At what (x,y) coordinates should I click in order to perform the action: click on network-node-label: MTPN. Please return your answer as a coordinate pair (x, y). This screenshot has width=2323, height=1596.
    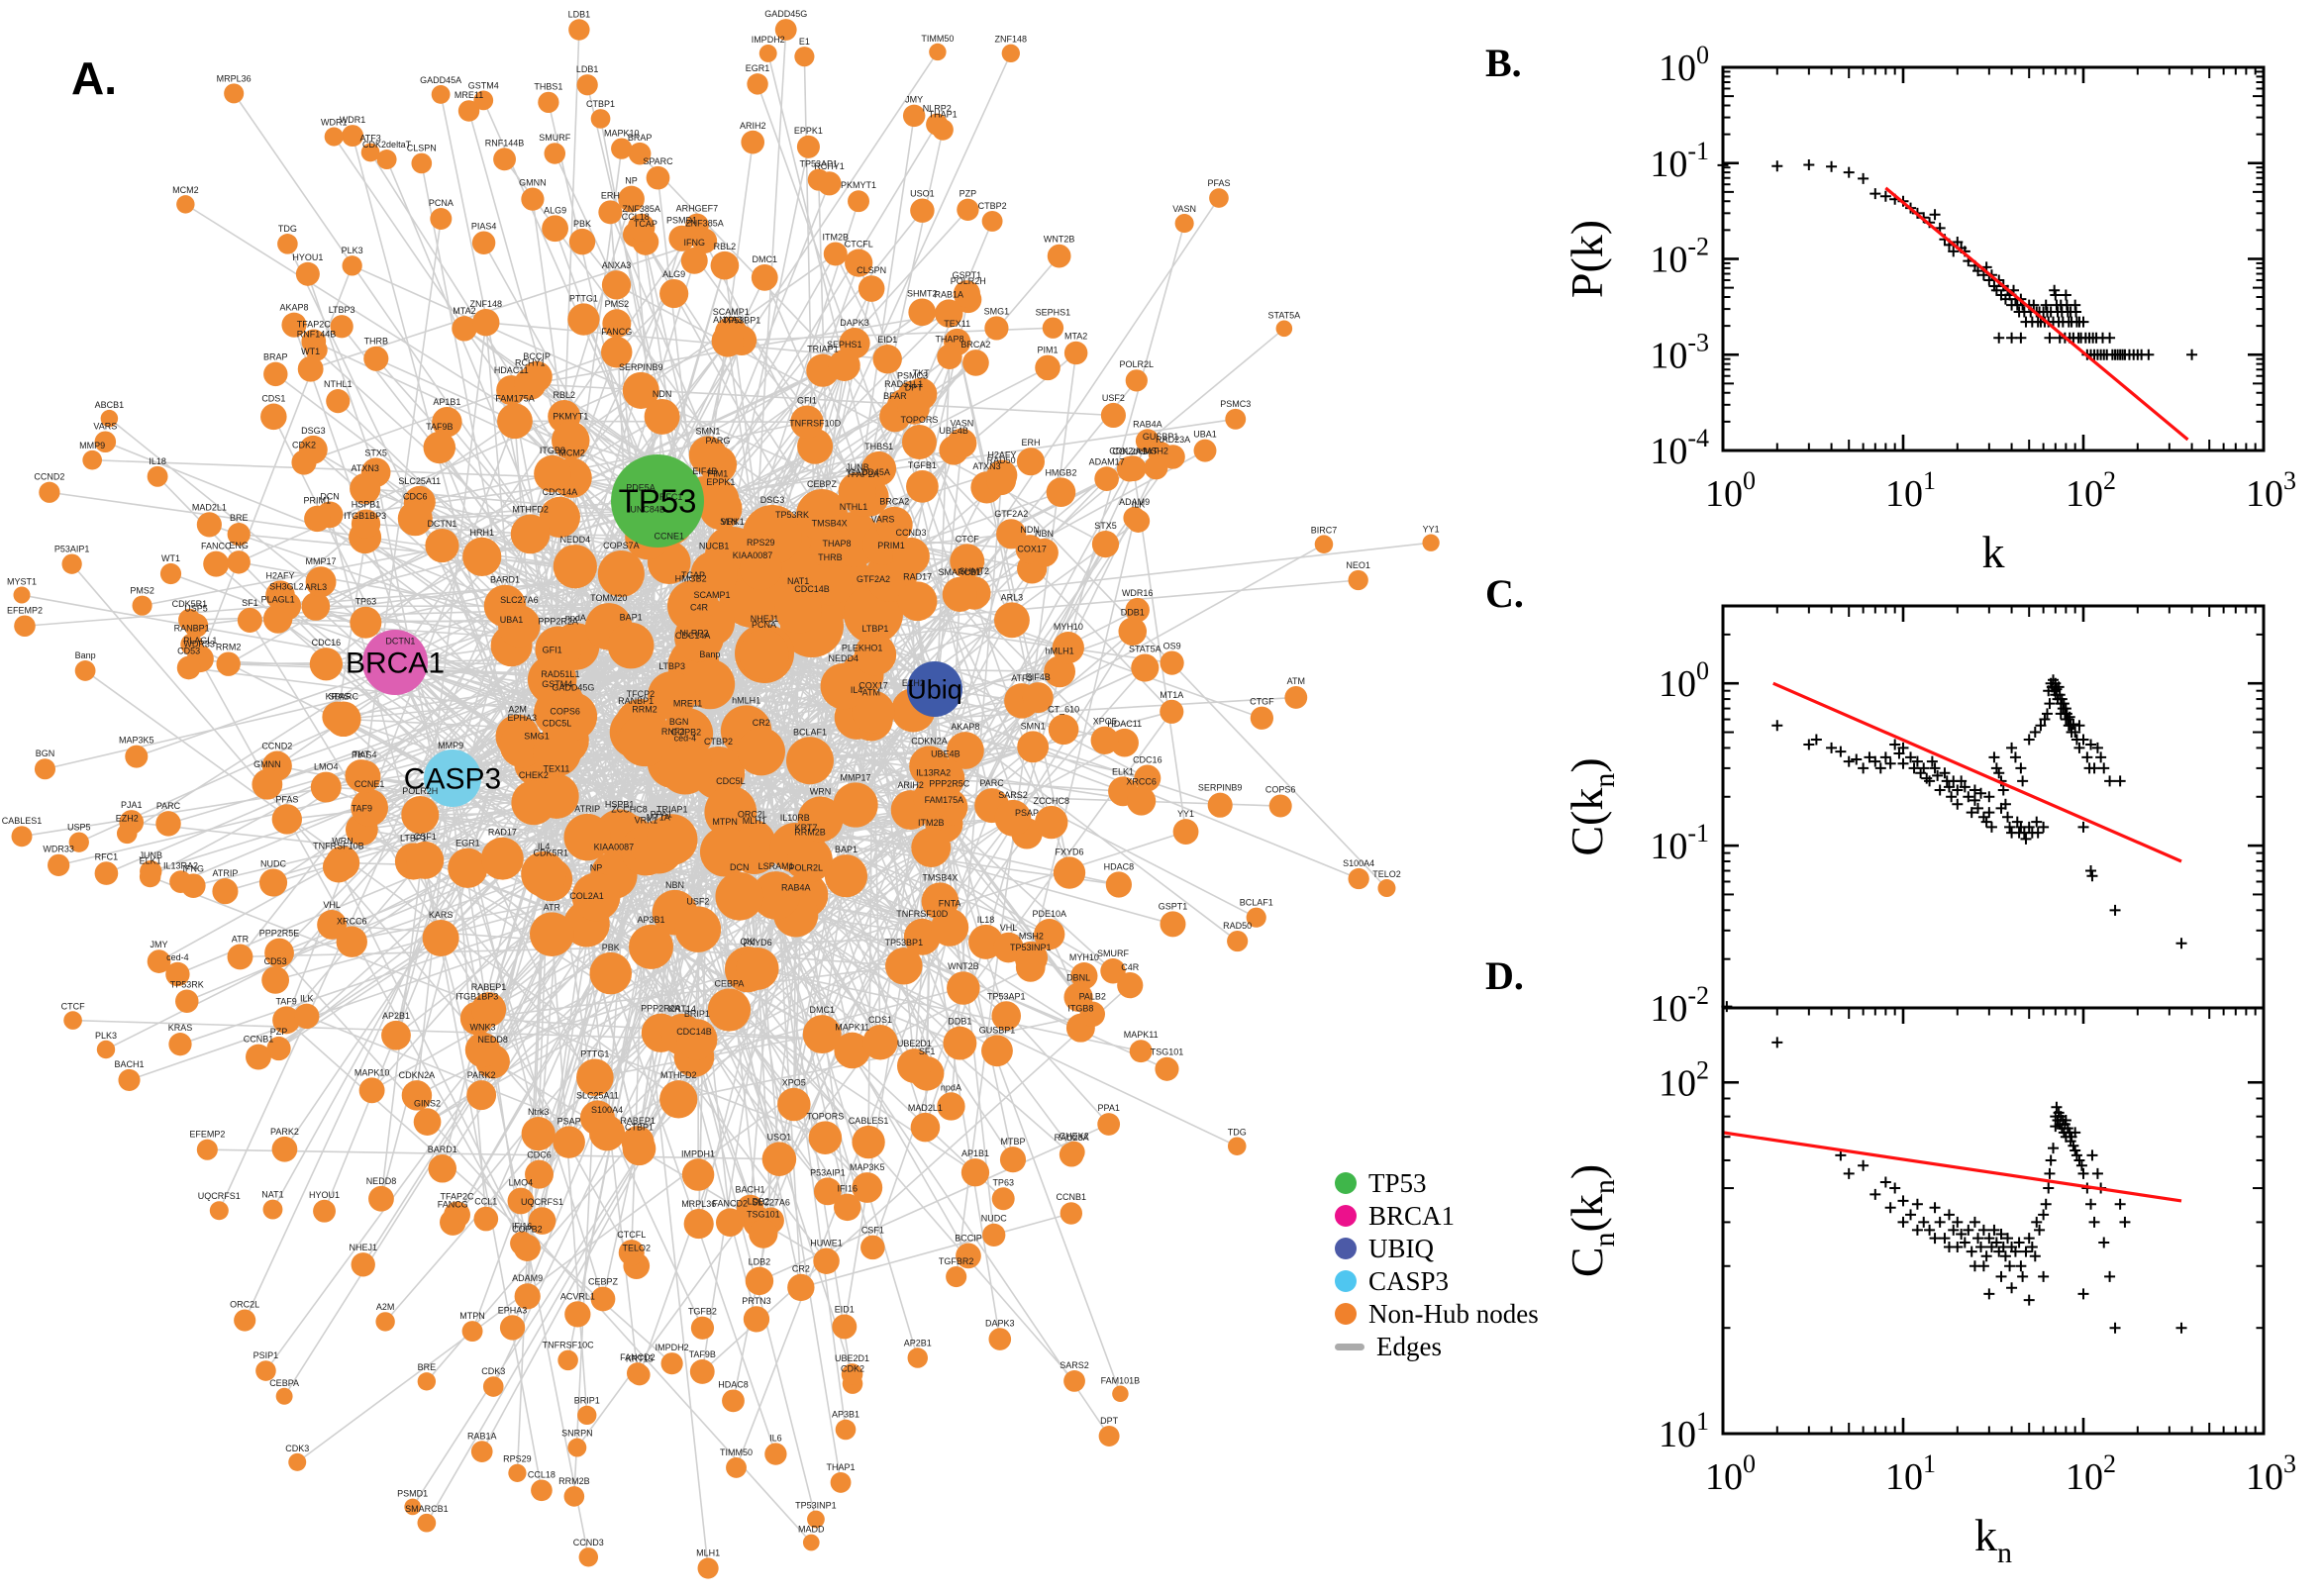
    Looking at the image, I should click on (725, 822).